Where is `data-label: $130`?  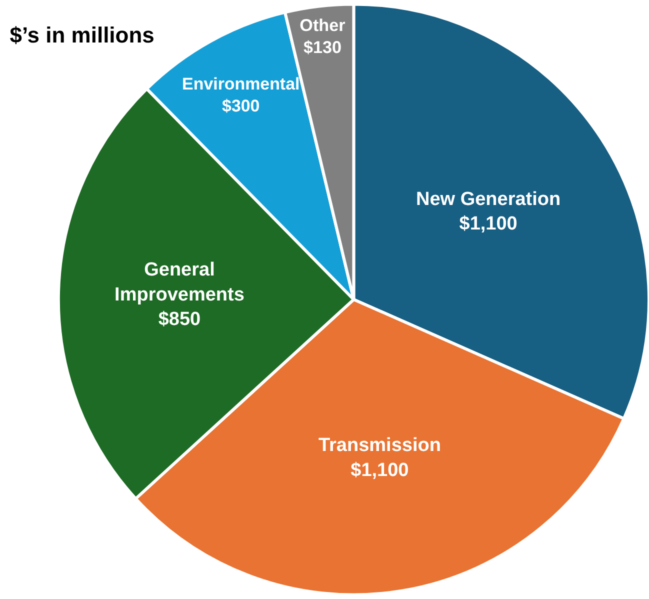
data-label: $130 is located at coordinates (322, 48).